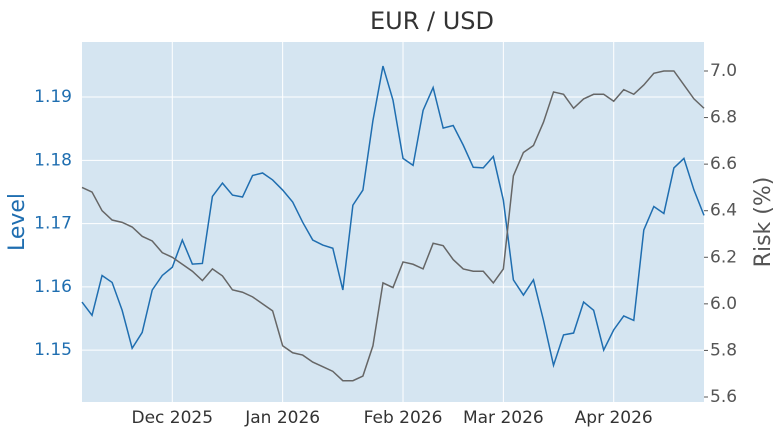 The width and height of the screenshot is (783, 437). What do you see at coordinates (53, 160) in the screenshot?
I see `y-tick-label: 1.18` at bounding box center [53, 160].